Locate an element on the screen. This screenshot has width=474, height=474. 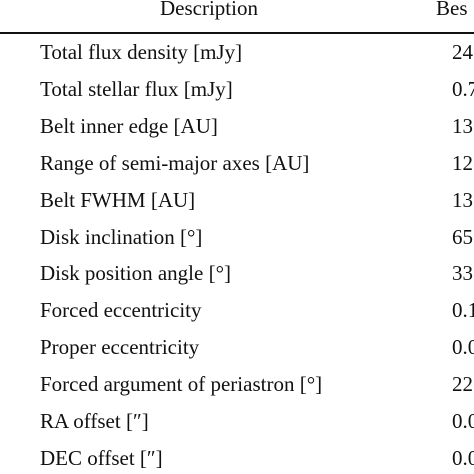
value-cell: 33 is located at coordinates (462, 273).